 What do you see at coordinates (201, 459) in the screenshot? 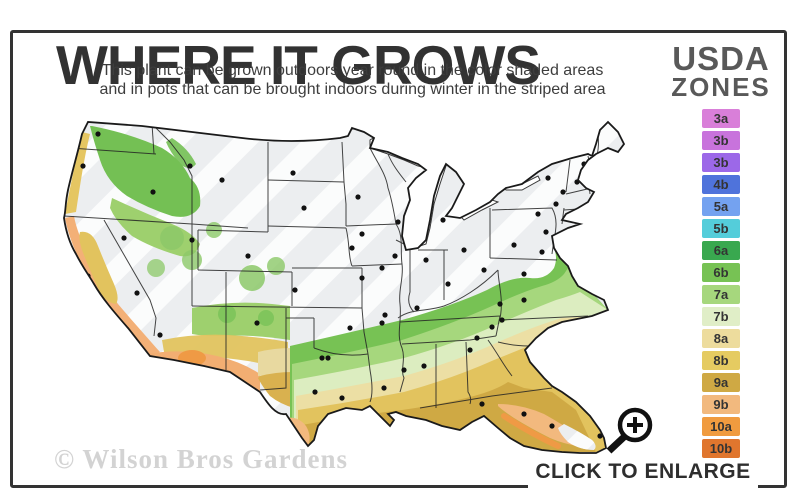
I see `watermark: © Wilson Bros Gardens` at bounding box center [201, 459].